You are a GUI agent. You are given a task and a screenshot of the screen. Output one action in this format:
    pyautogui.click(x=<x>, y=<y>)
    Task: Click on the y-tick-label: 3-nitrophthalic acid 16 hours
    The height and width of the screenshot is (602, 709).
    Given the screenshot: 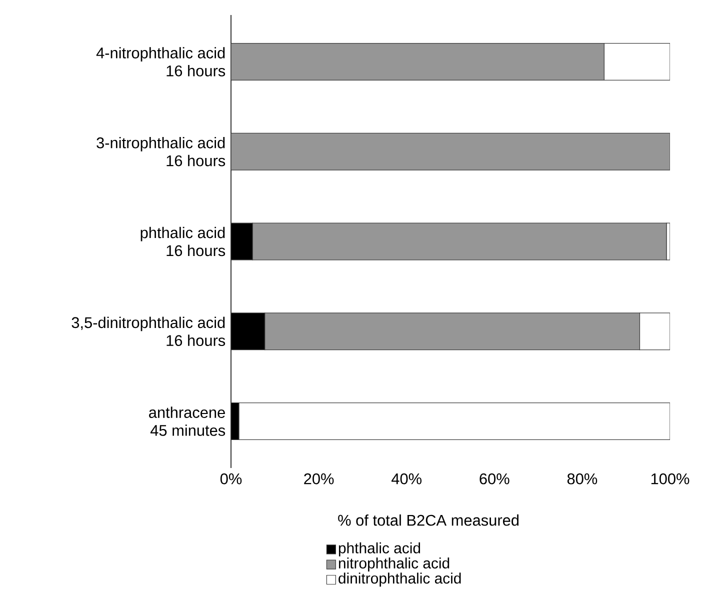 What is the action you would take?
    pyautogui.click(x=161, y=151)
    